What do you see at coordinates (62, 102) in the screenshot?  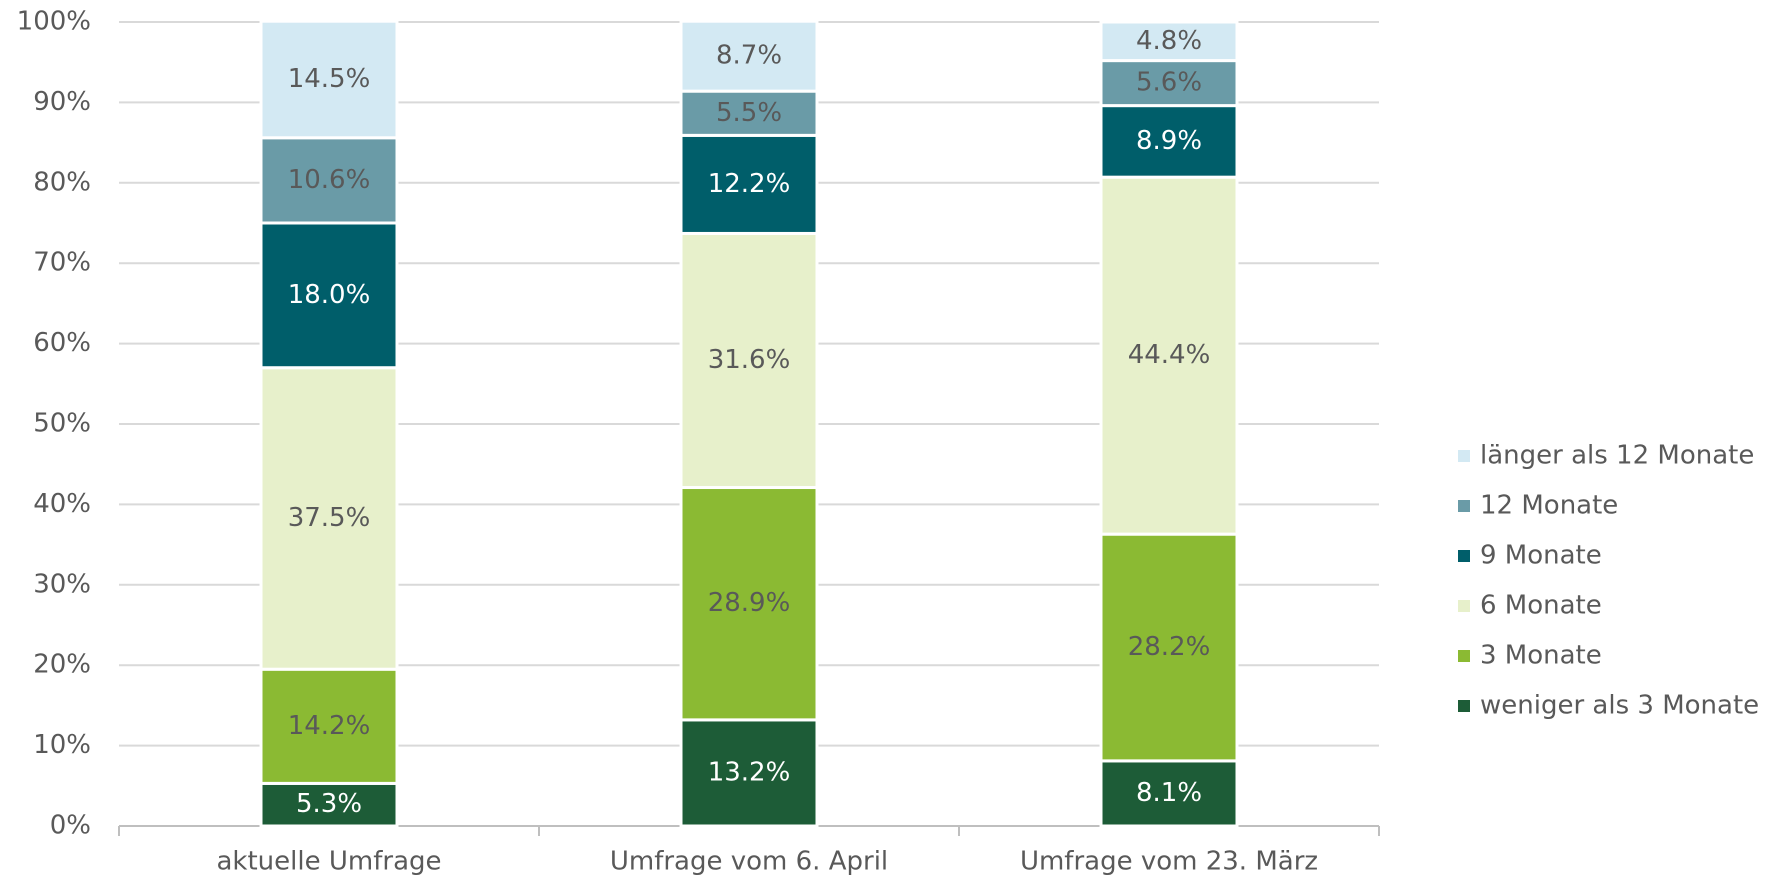 I see `y-tick-label: 90%` at bounding box center [62, 102].